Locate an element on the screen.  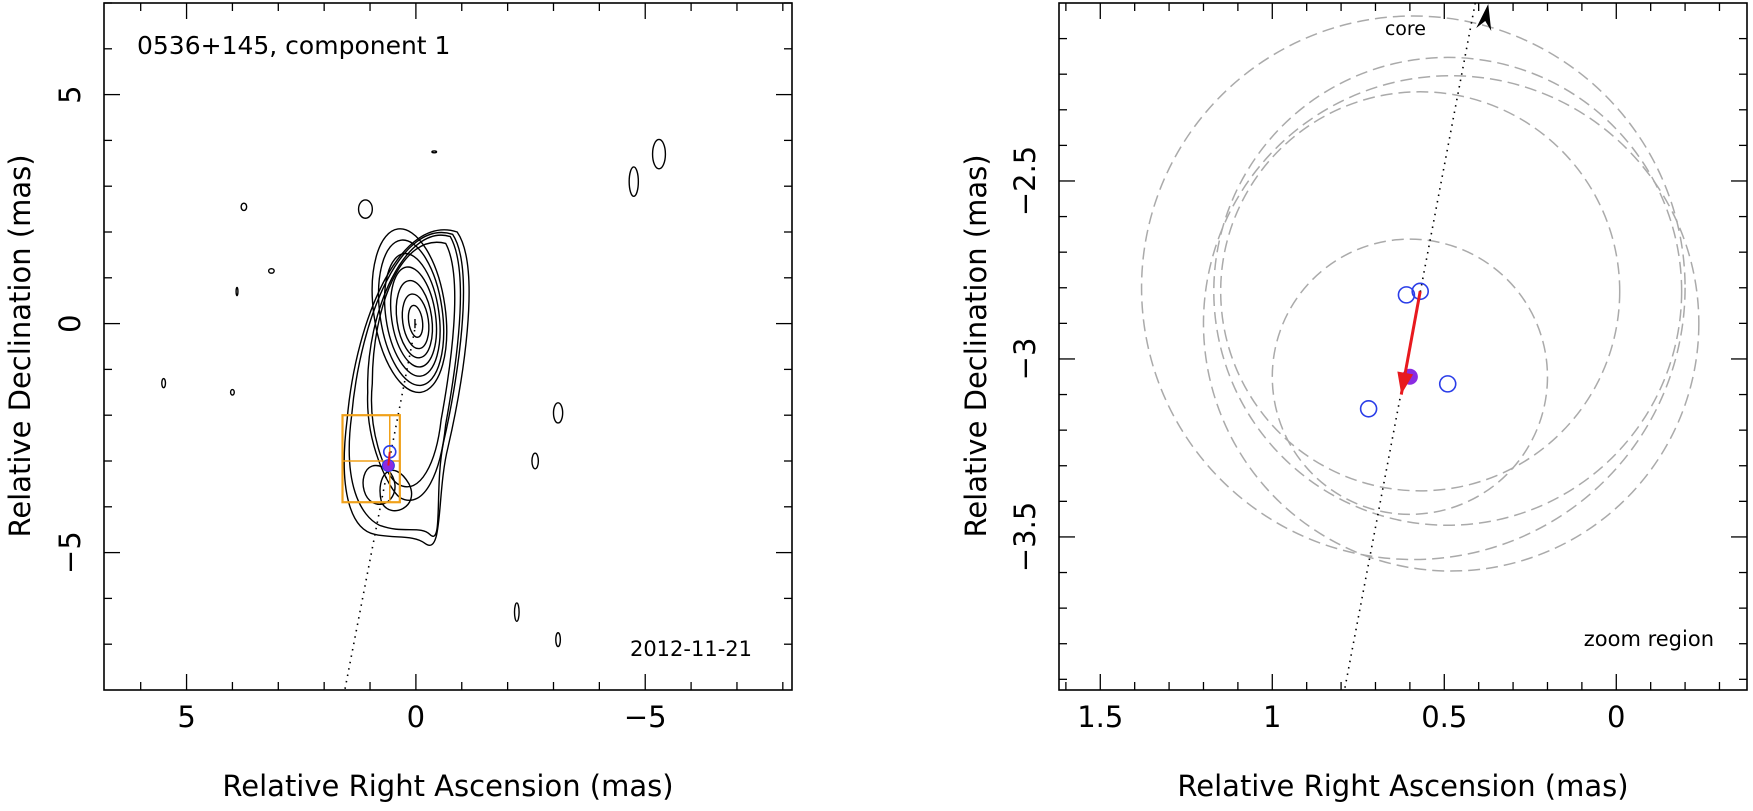
left-y-tick-labels: 5 0 −5 is located at coordinates (70, 329).